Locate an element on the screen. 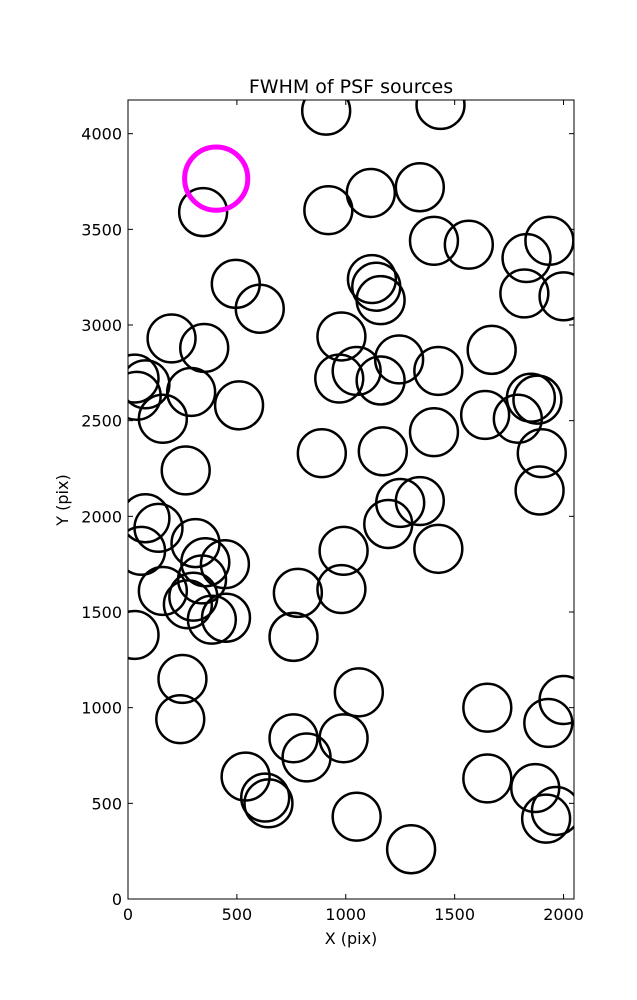 Image resolution: width=637 pixels, height=1000 pixels. y-tick-label-6: 3000 is located at coordinates (101, 325).